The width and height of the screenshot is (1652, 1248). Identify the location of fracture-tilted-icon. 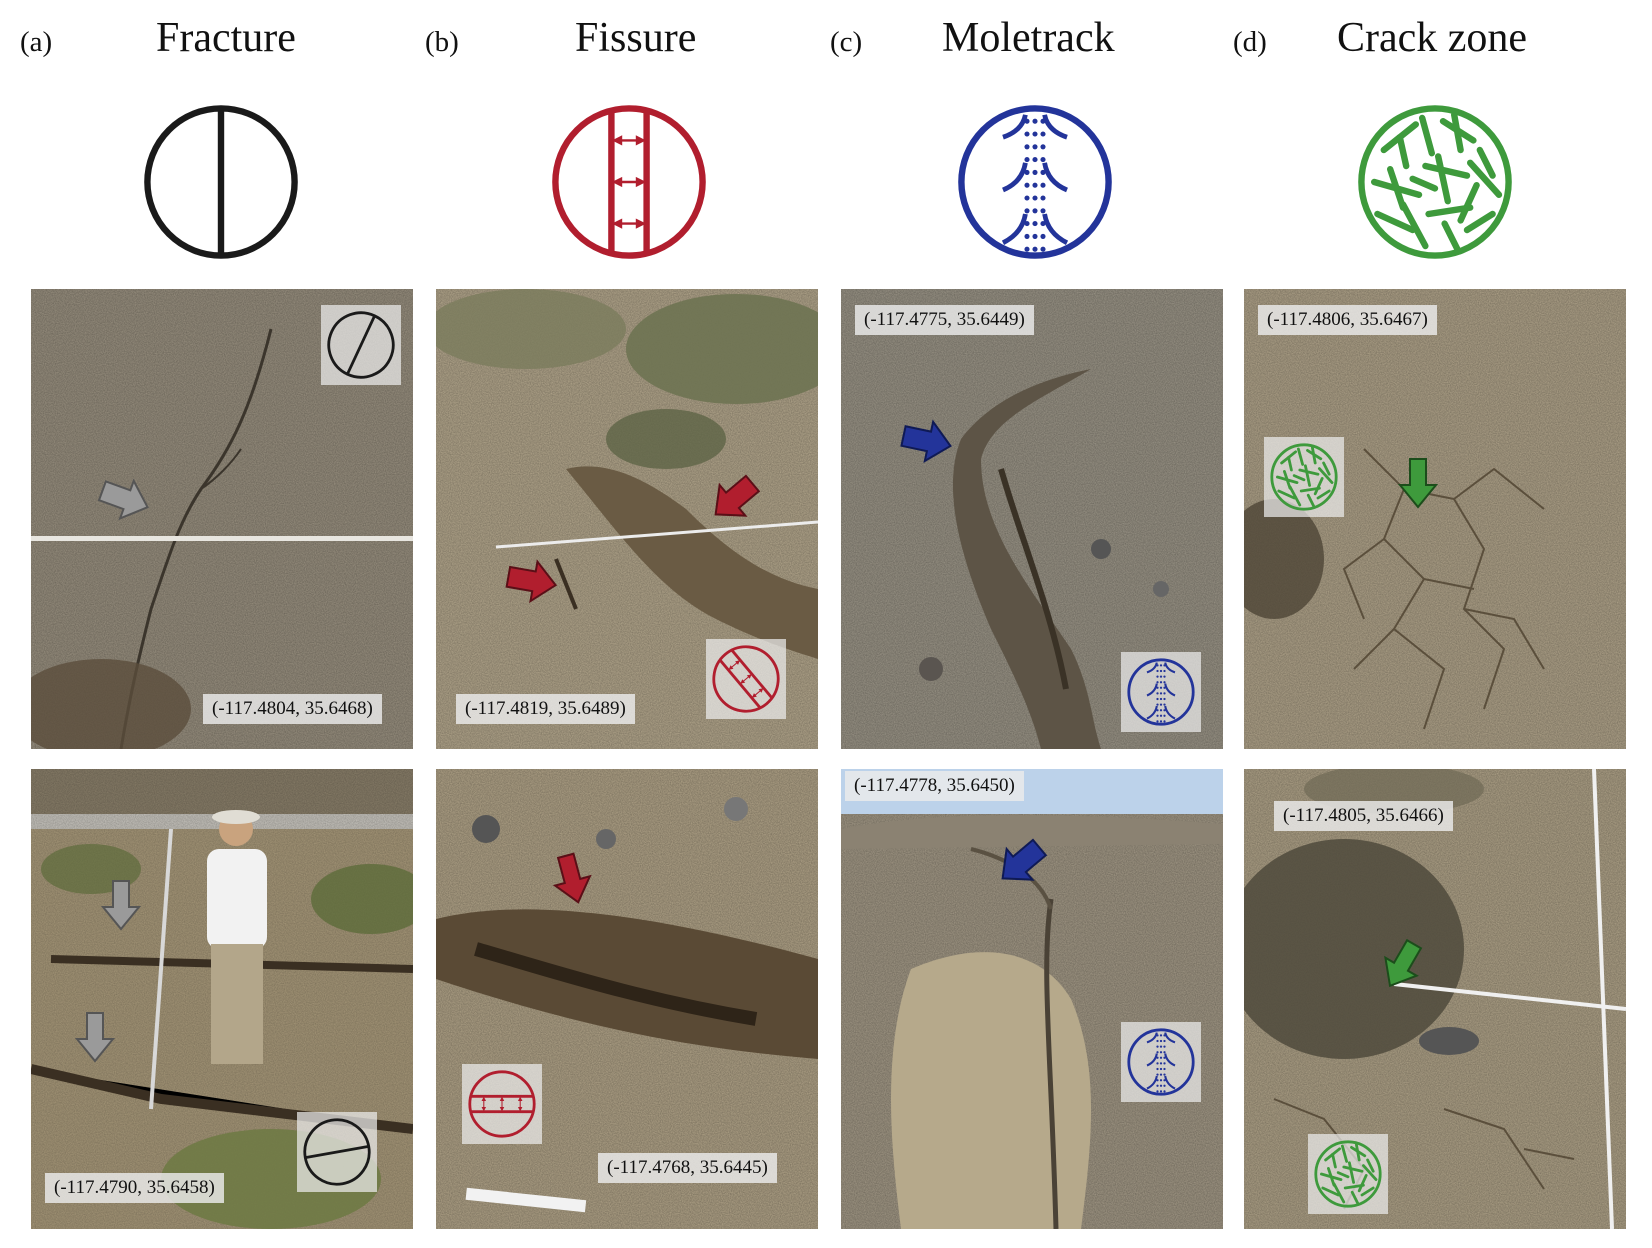
(361, 345).